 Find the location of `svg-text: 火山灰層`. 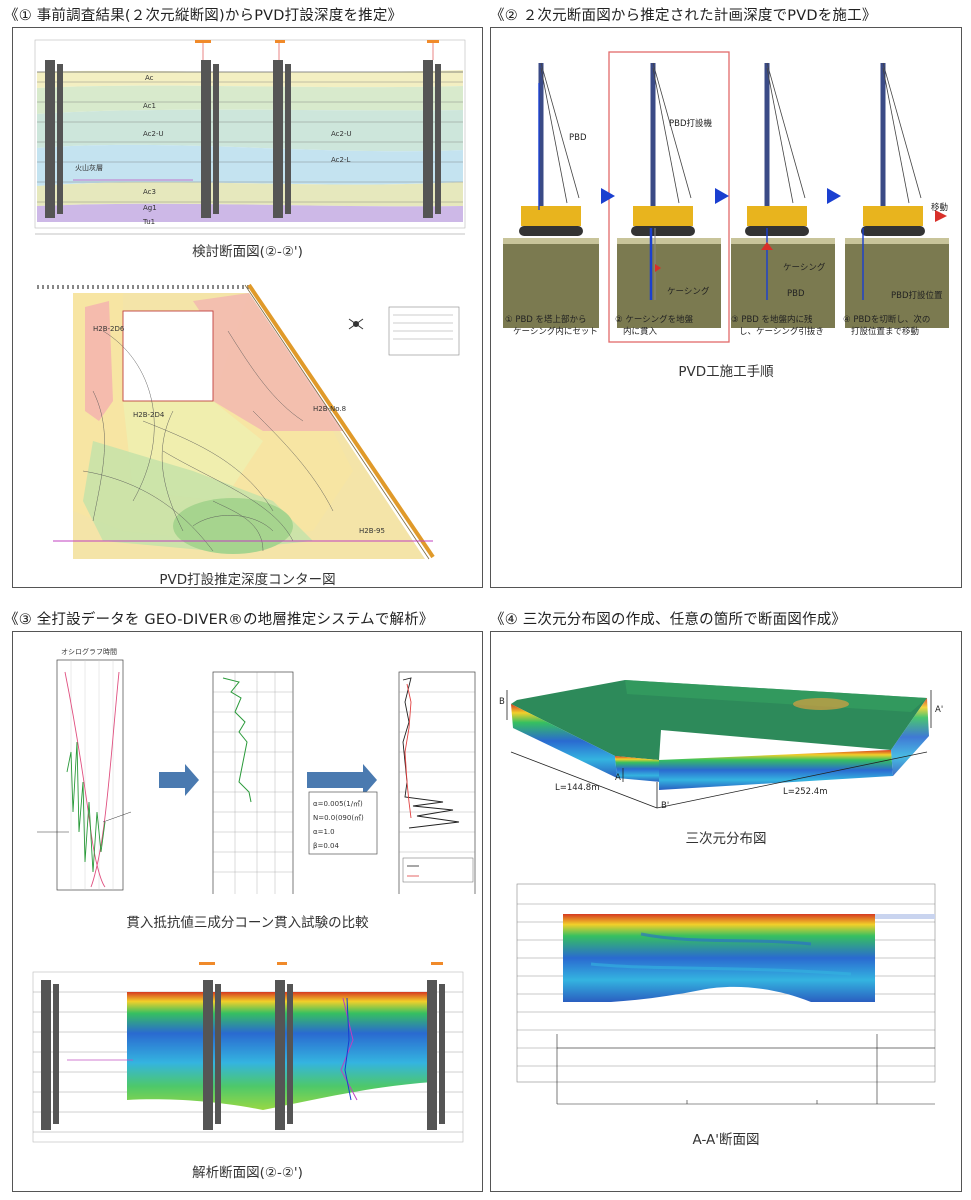

svg-text: 火山灰層 is located at coordinates (89, 167).